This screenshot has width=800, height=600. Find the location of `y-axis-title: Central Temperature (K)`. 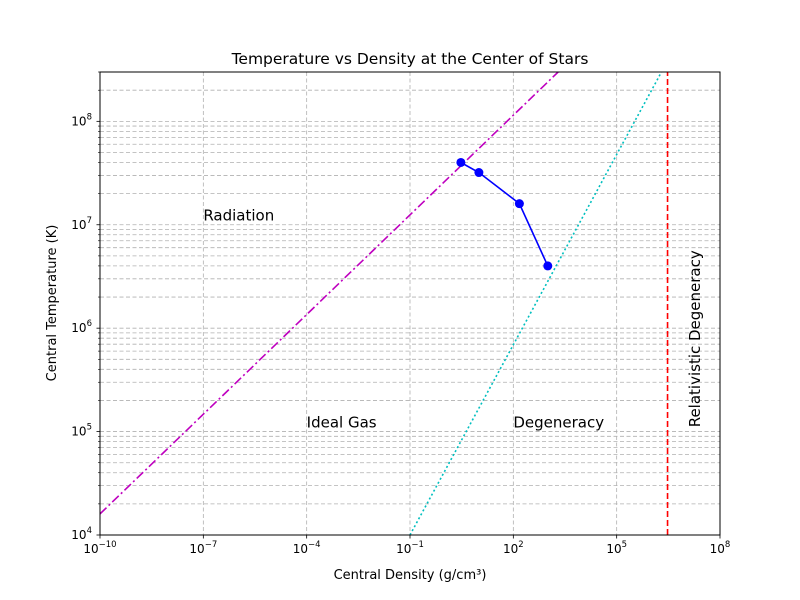

y-axis-title: Central Temperature (K) is located at coordinates (52, 303).